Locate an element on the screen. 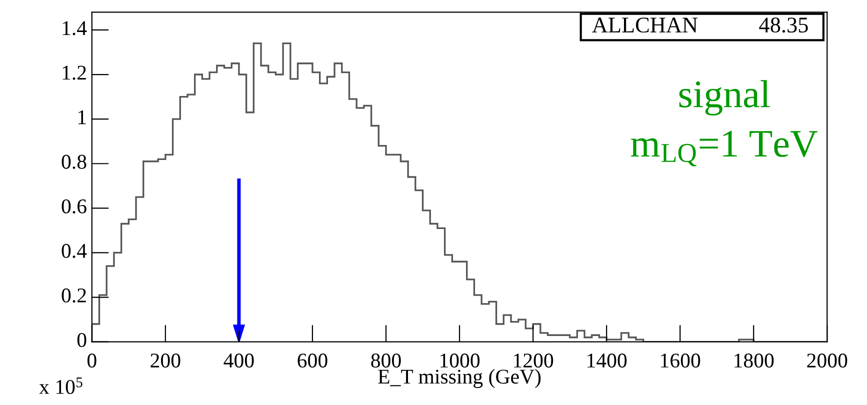 This screenshot has width=867, height=405. x-tick-label: 1200 is located at coordinates (534, 361).